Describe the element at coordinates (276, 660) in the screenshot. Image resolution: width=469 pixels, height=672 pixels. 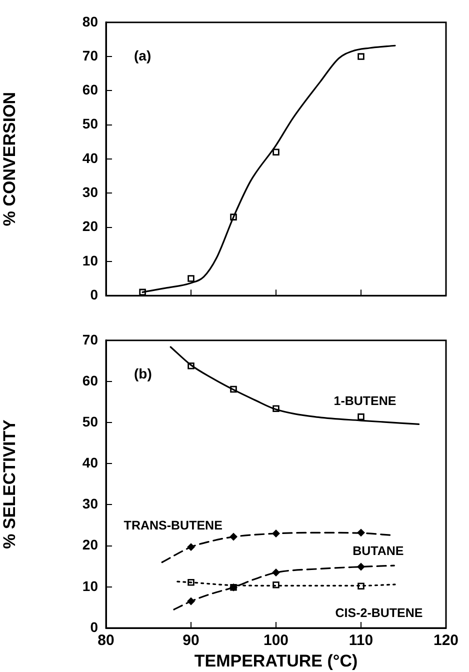
I see `x-axis-title: TEMPERATURE (°C)` at that location.